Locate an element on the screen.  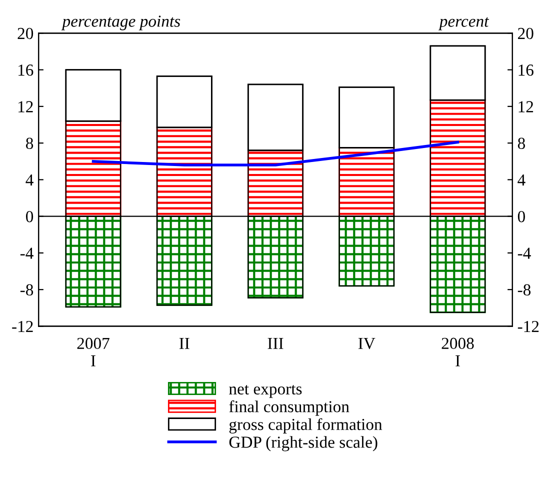
y2-tick-label: 4 is located at coordinates (522, 180).